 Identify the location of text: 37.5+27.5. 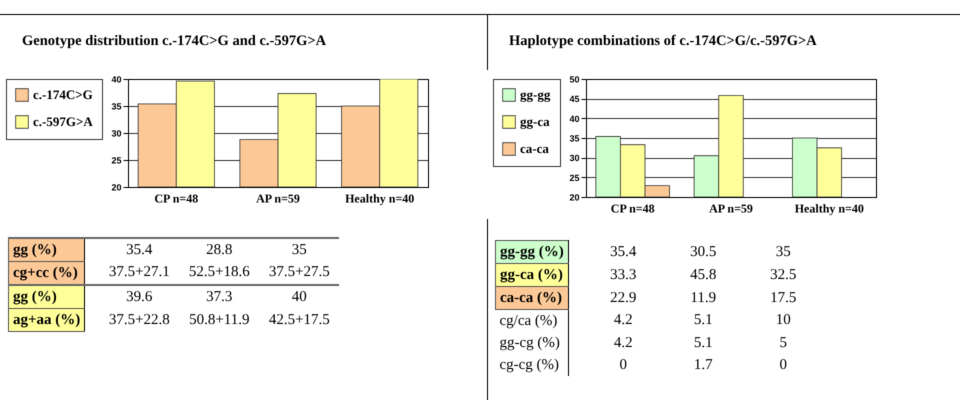
(299, 272).